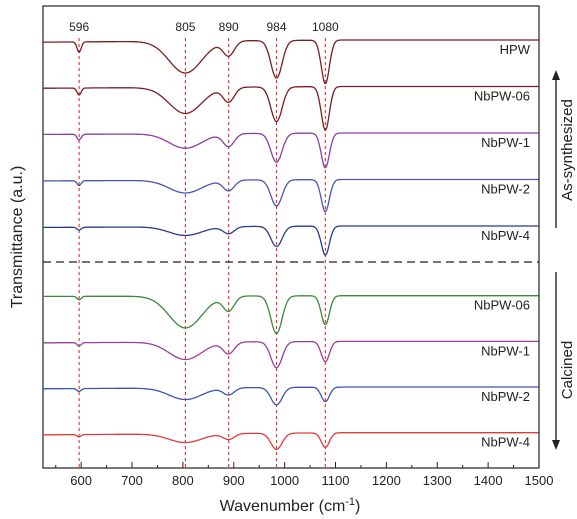 This screenshot has width=577, height=519. What do you see at coordinates (515, 49) in the screenshot?
I see `series-label: HPW` at bounding box center [515, 49].